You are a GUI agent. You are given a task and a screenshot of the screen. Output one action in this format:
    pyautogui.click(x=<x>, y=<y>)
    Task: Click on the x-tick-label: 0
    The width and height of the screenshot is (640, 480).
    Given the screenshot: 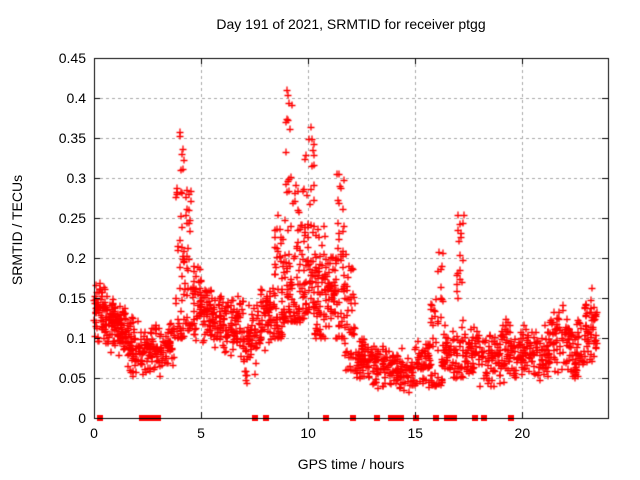 What is the action you would take?
    pyautogui.click(x=94, y=433)
    